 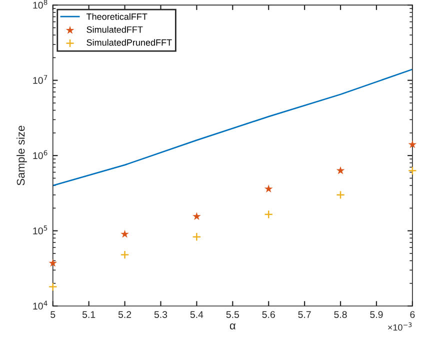 What do you see at coordinates (40, 230) in the screenshot?
I see `y-tick-label: 10$^{5}$` at bounding box center [40, 230].